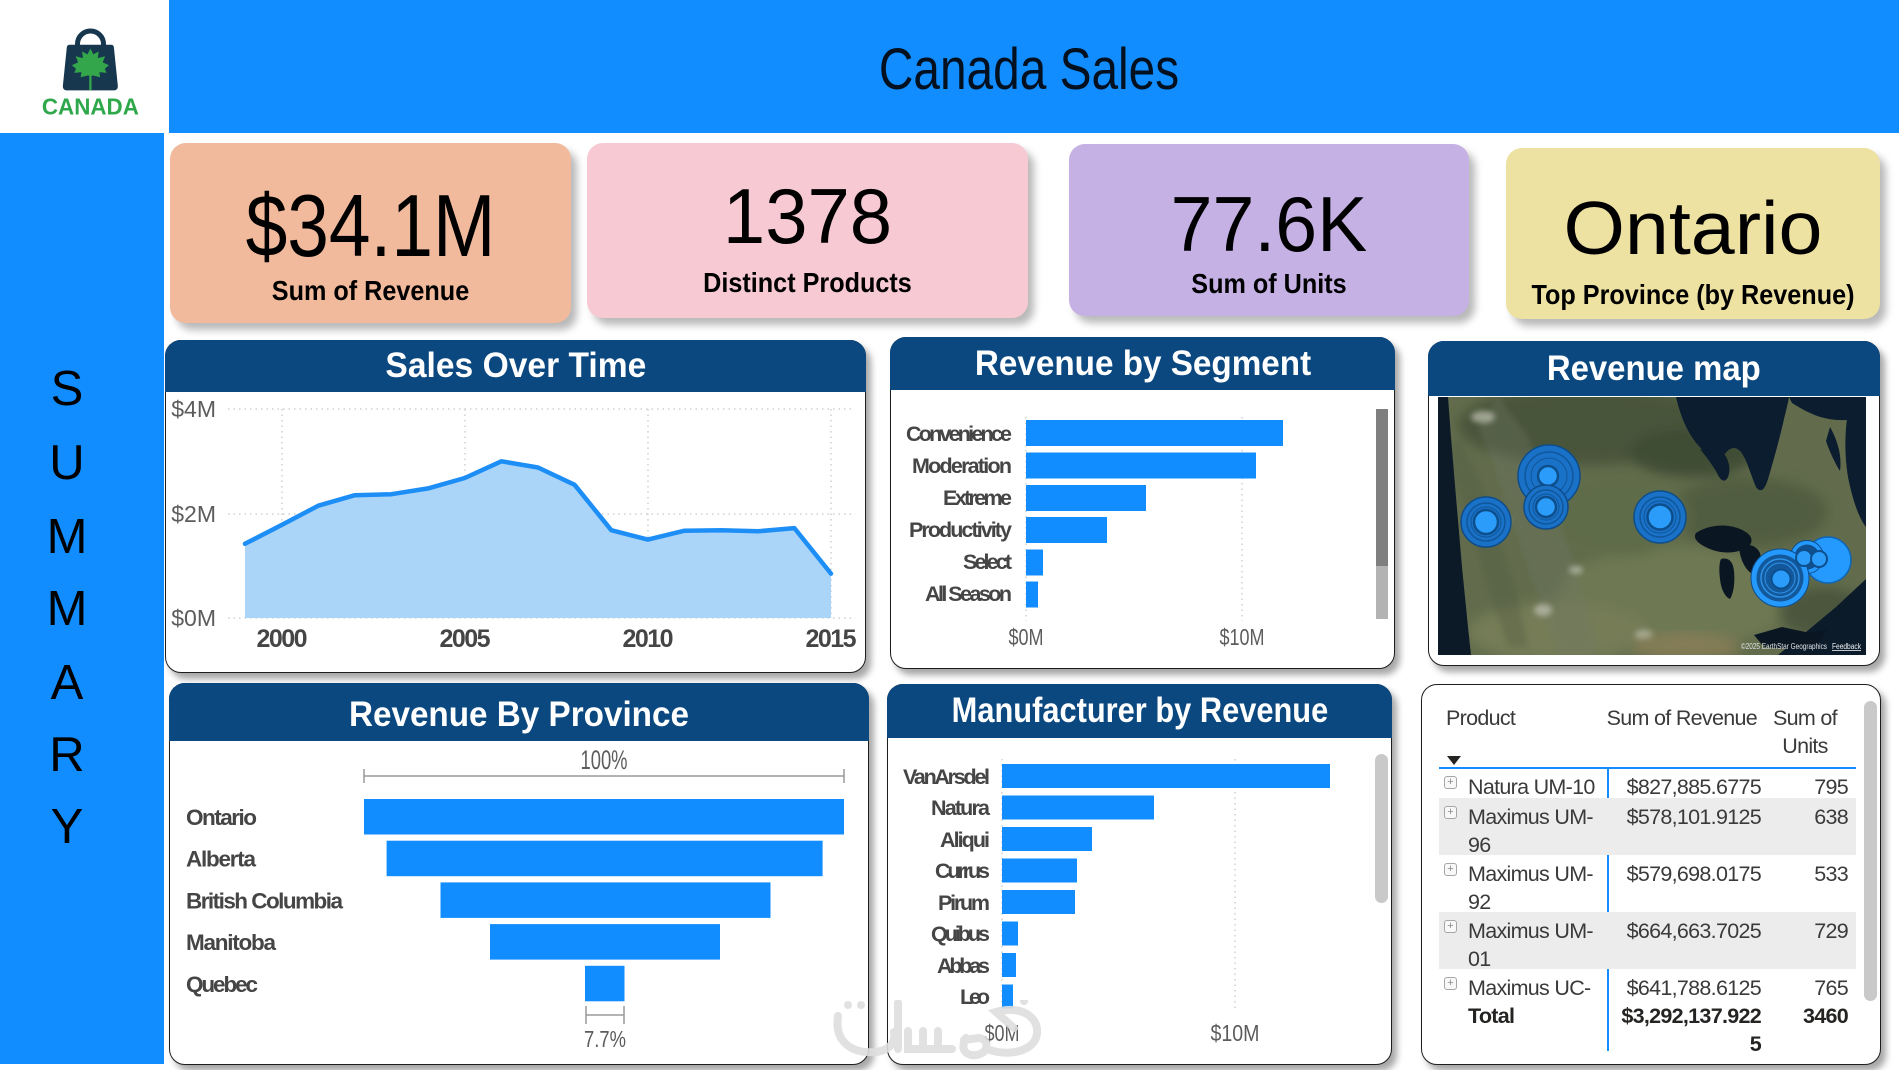 The image size is (1899, 1070). What do you see at coordinates (965, 840) in the screenshot?
I see `svg-text: Aliqui` at bounding box center [965, 840].